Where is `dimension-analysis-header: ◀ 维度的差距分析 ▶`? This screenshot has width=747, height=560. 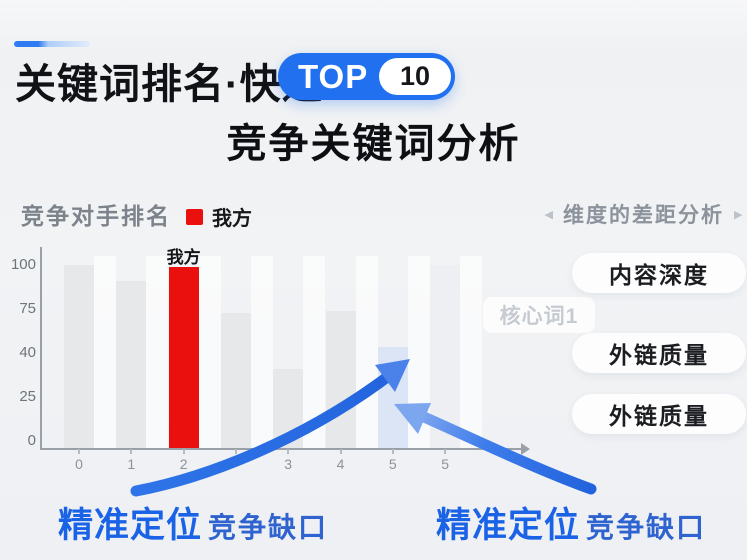 dimension-analysis-header: ◀ 维度的差距分析 ▶ is located at coordinates (643, 214).